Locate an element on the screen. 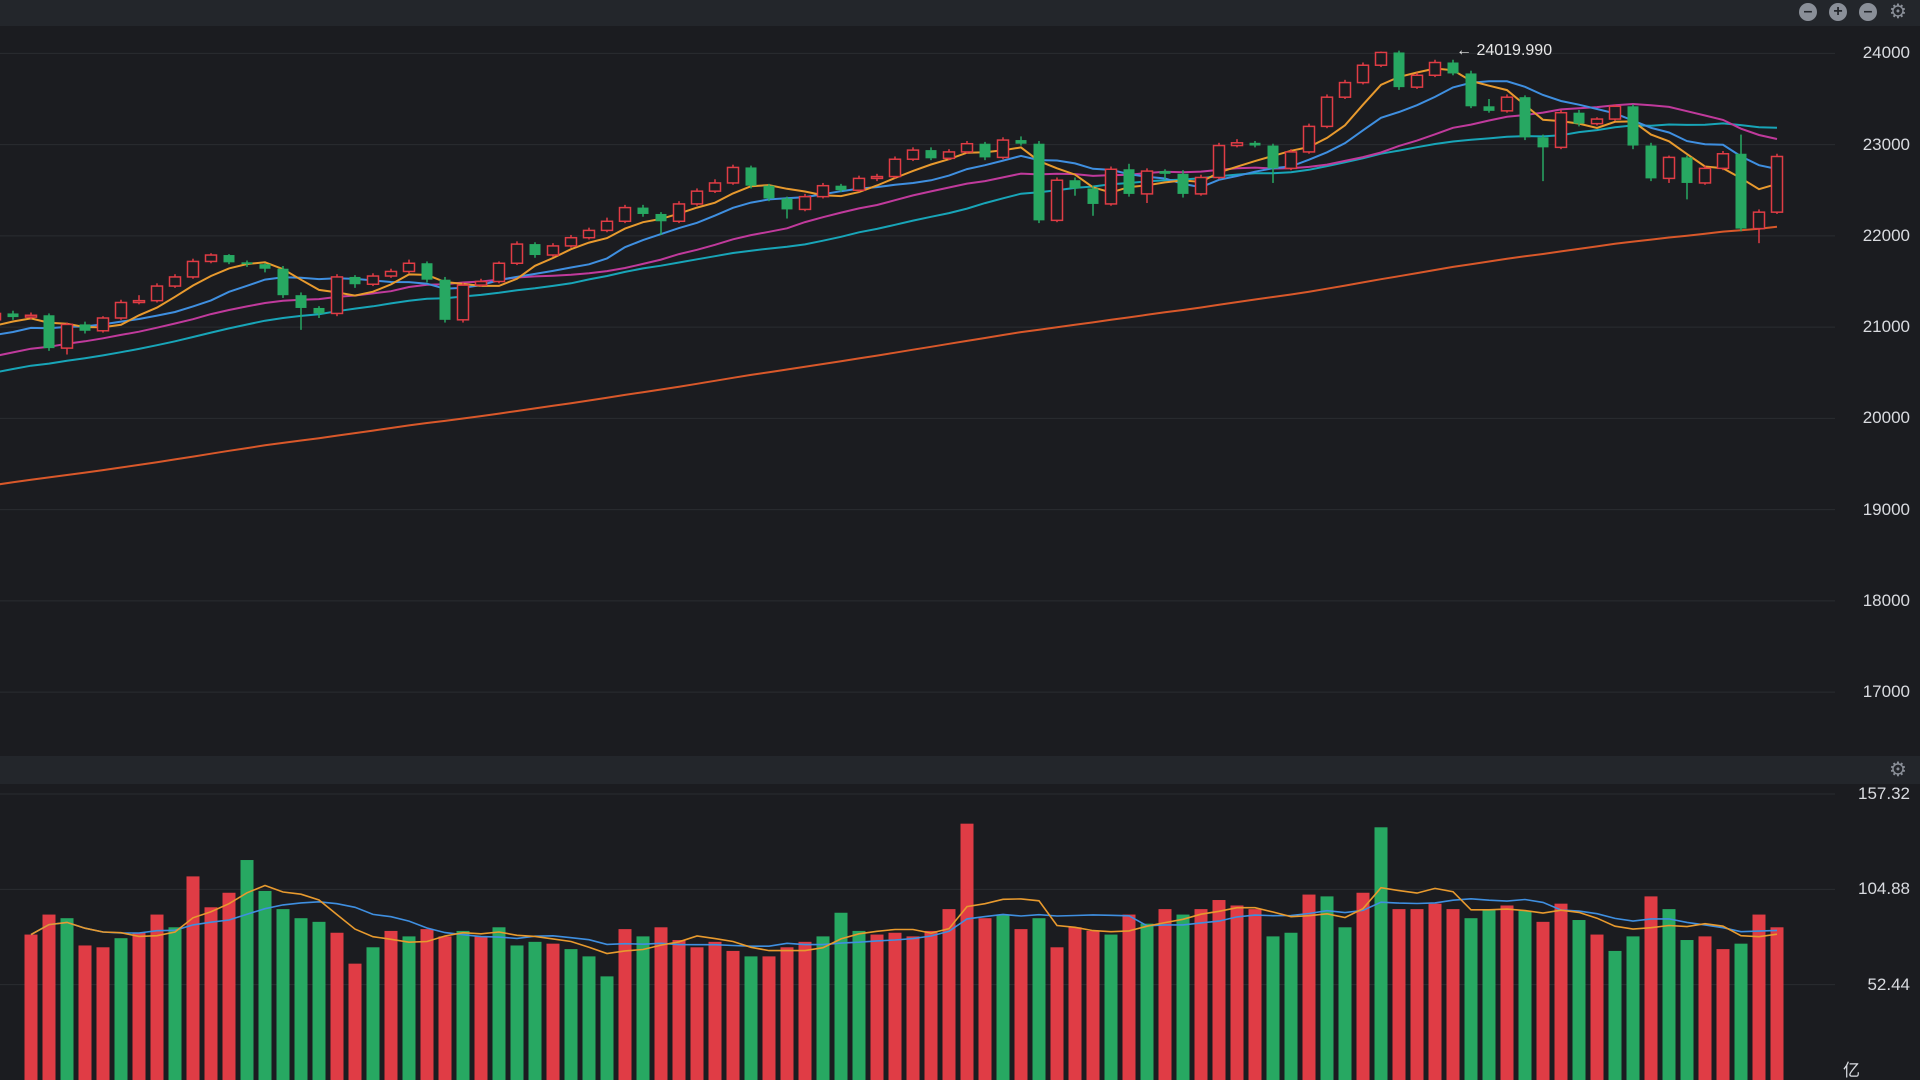 The width and height of the screenshot is (1920, 1080). plus-circle-icon: + is located at coordinates (1838, 12).